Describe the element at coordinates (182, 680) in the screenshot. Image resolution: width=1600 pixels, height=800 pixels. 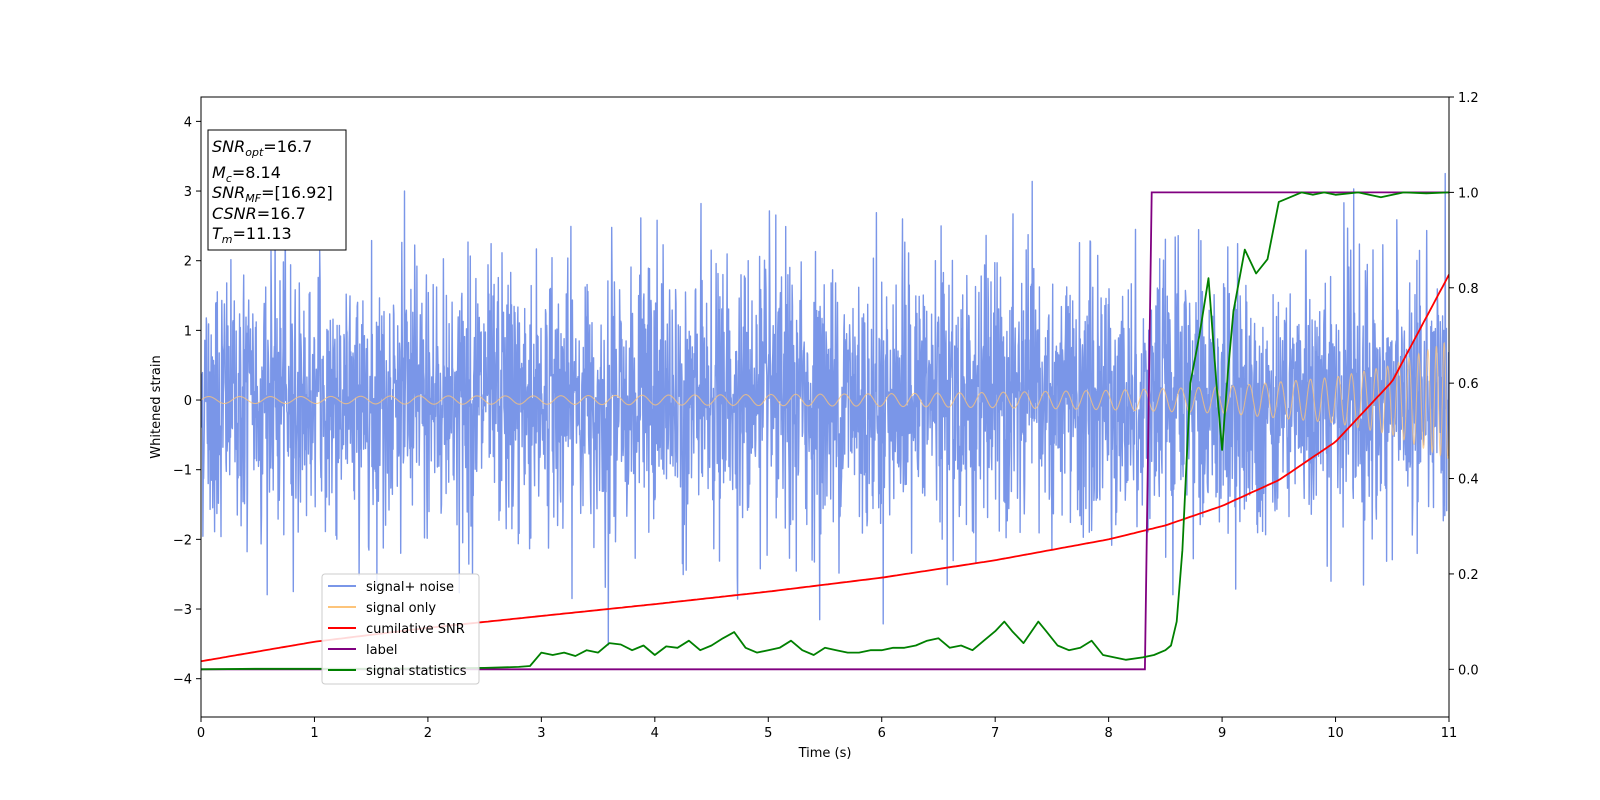
I see `y-tick-label: −4` at that location.